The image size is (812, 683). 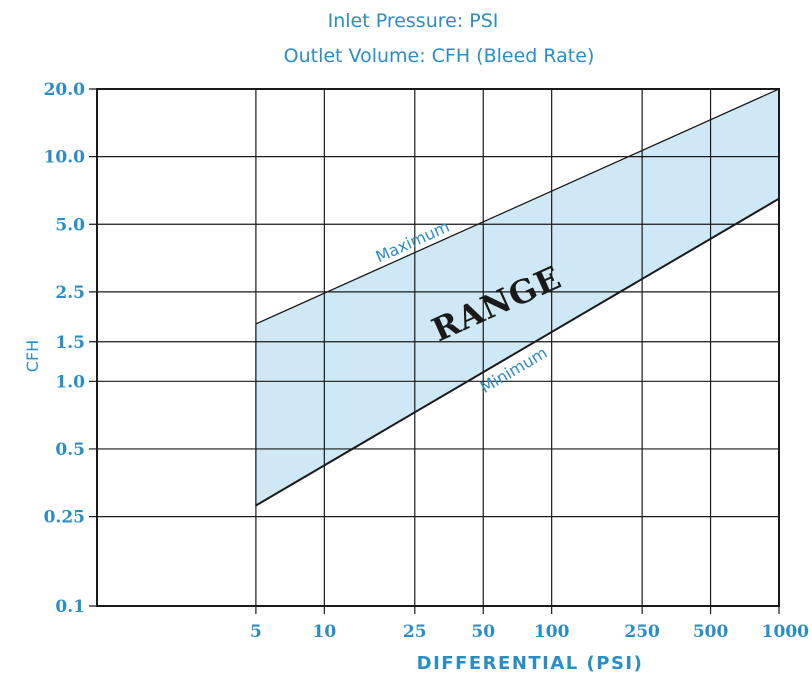 I want to click on y-tick-label: 0.1, so click(x=70, y=607).